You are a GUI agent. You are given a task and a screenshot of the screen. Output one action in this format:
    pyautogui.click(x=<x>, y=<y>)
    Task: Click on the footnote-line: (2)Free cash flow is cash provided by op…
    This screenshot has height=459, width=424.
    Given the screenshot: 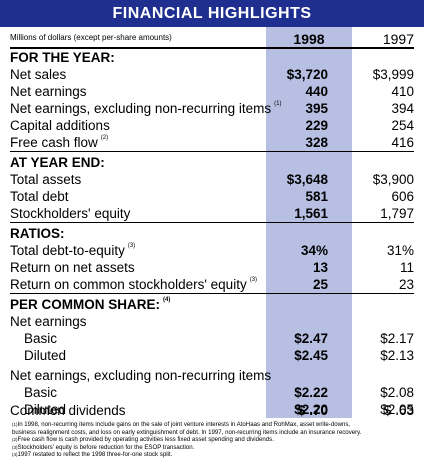 What is the action you would take?
    pyautogui.click(x=213, y=440)
    